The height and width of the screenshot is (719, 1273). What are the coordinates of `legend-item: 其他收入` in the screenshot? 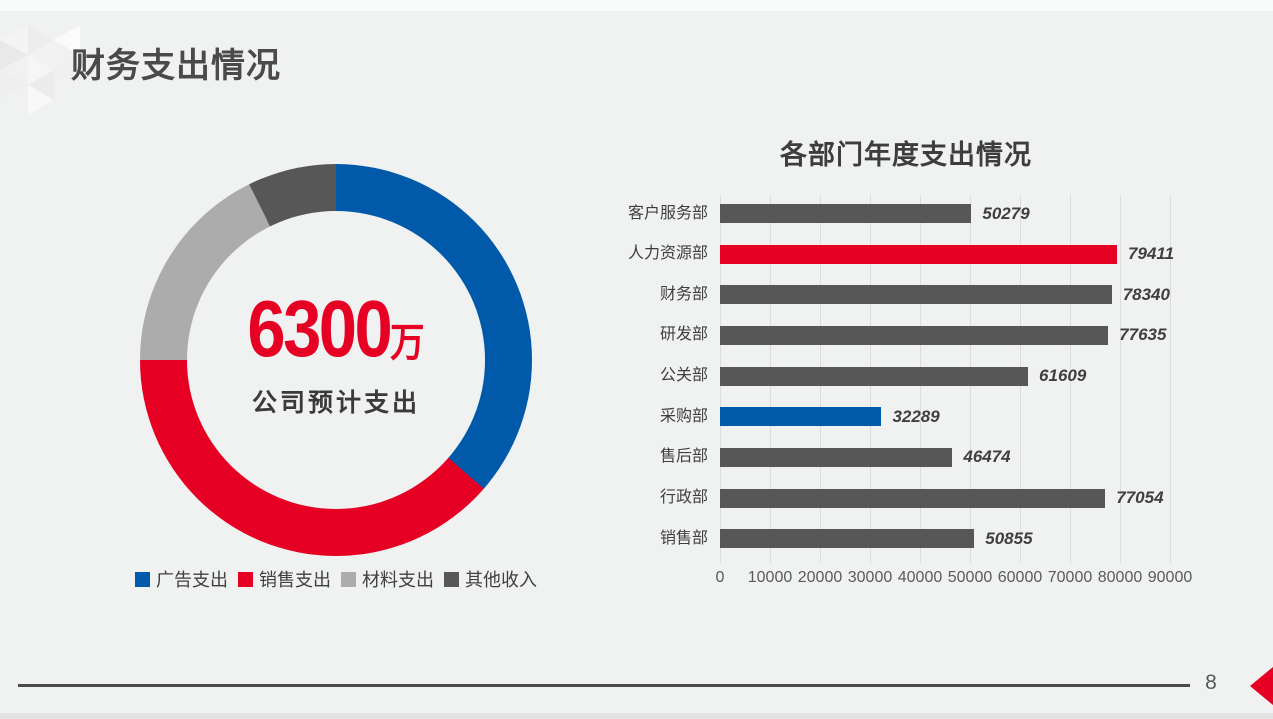 It's located at (490, 579).